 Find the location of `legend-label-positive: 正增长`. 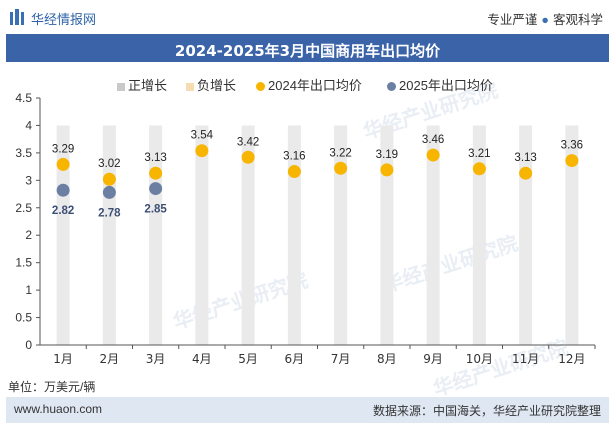

legend-label-positive: 正增长 is located at coordinates (148, 85).